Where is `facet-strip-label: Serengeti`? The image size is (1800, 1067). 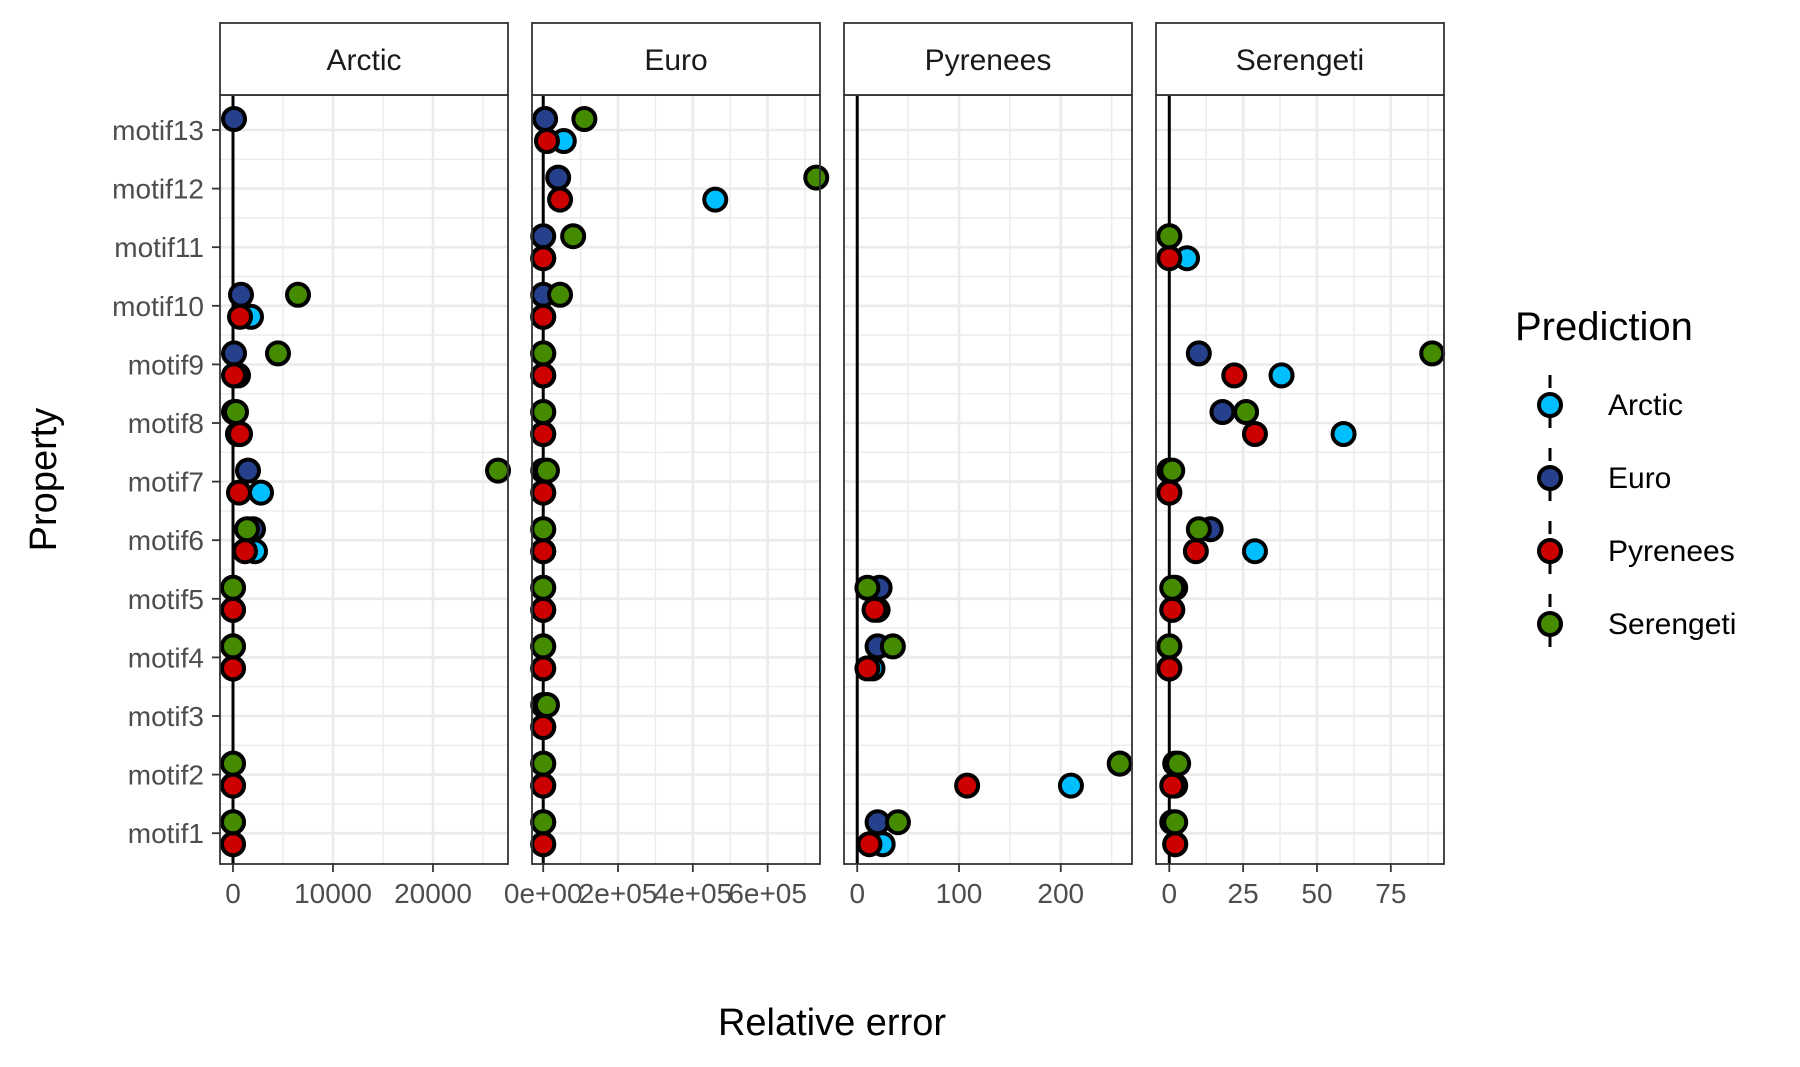
facet-strip-label: Serengeti is located at coordinates (1300, 60).